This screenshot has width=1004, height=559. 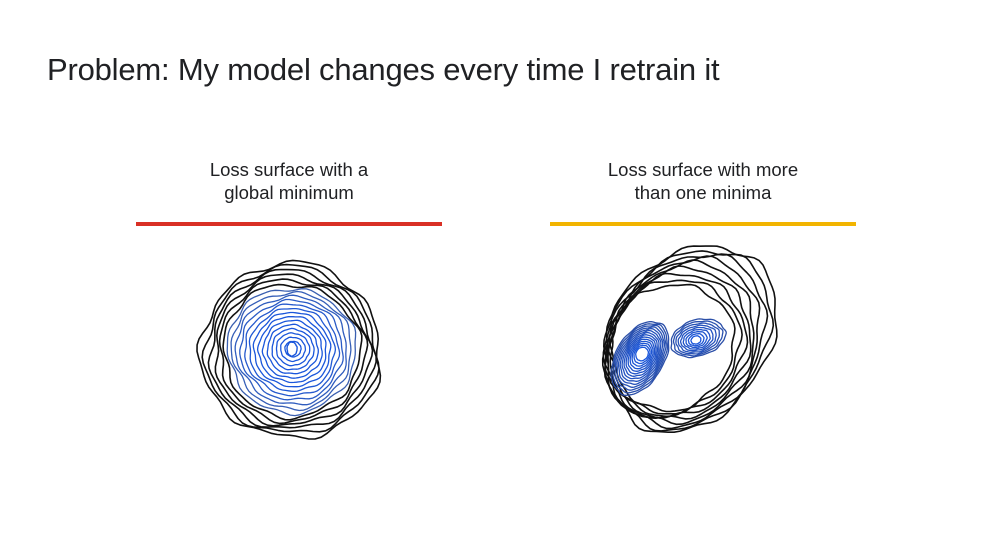 I want to click on minimum-marker, so click(x=292, y=349).